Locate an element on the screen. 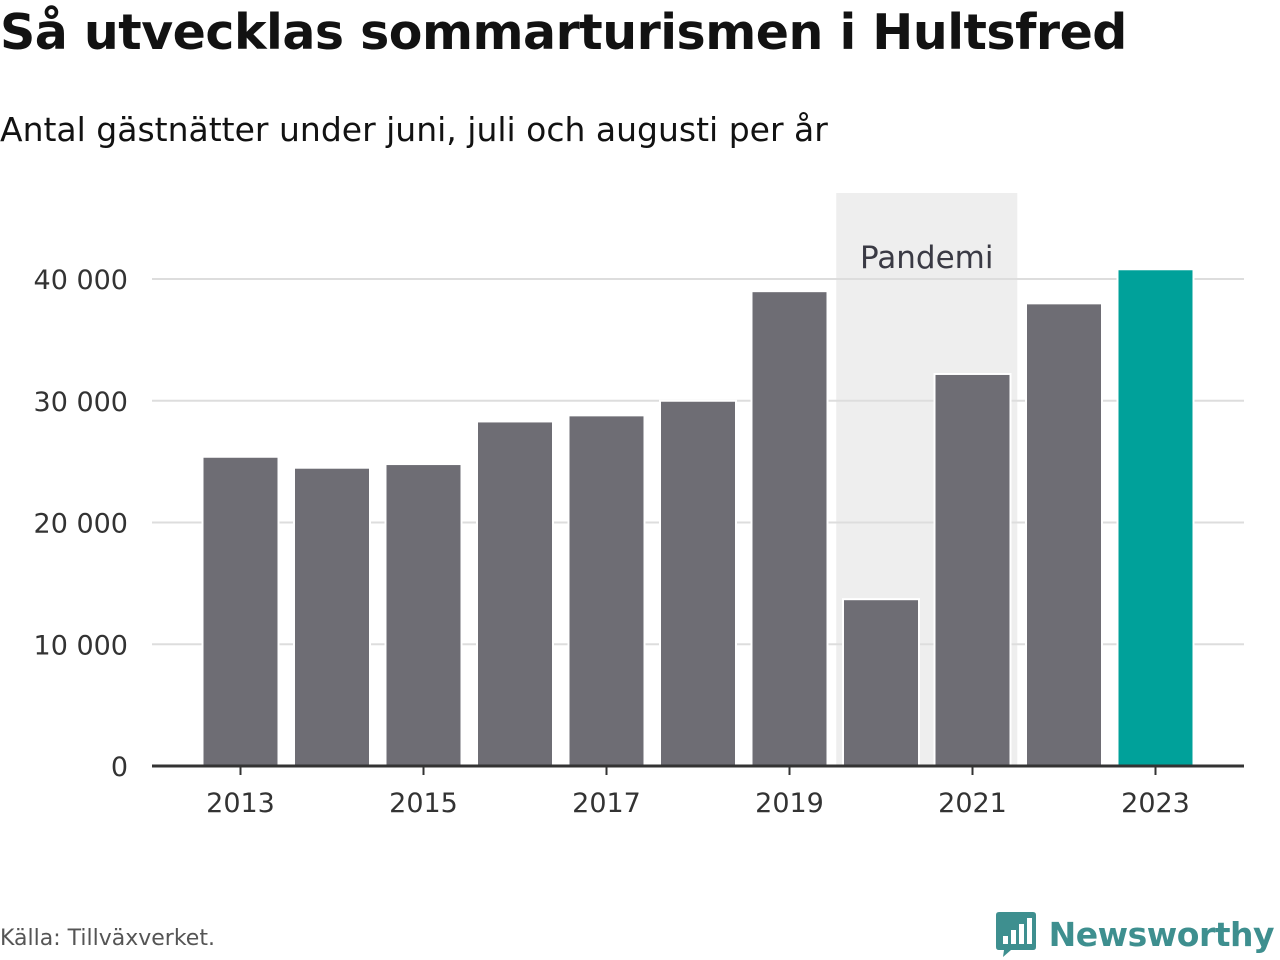 This screenshot has width=1280, height=960. x-tick-label: 2023 is located at coordinates (1155, 803).